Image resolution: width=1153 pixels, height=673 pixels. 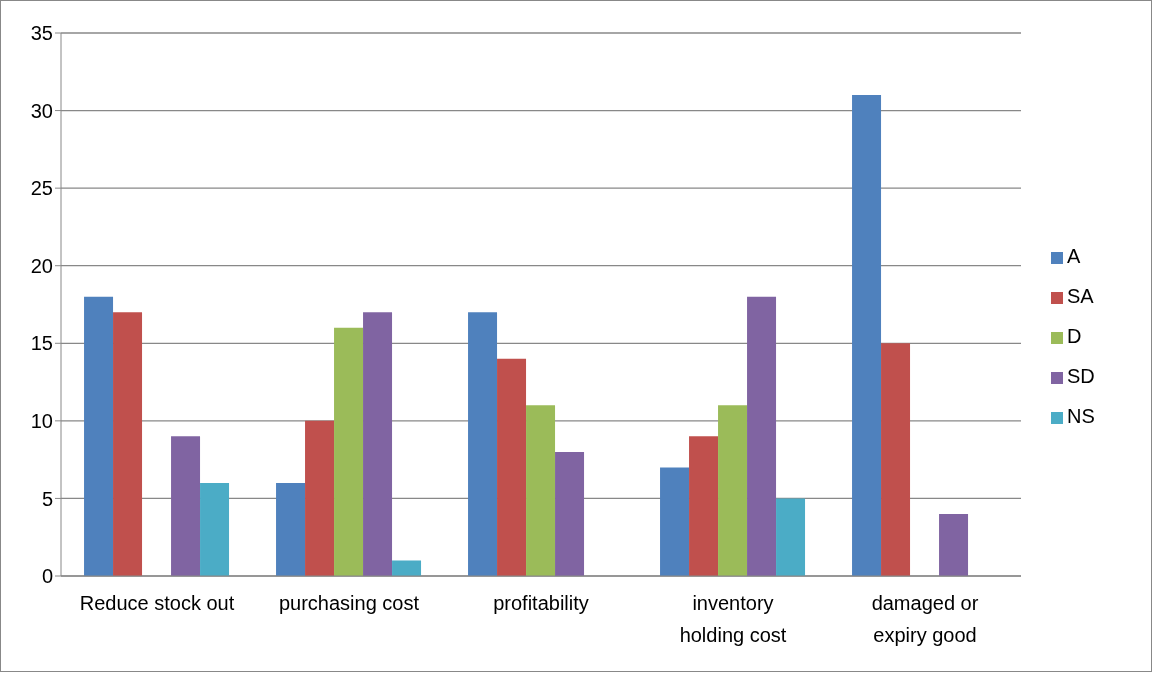 I want to click on y-tick-label: 0, so click(x=47, y=576).